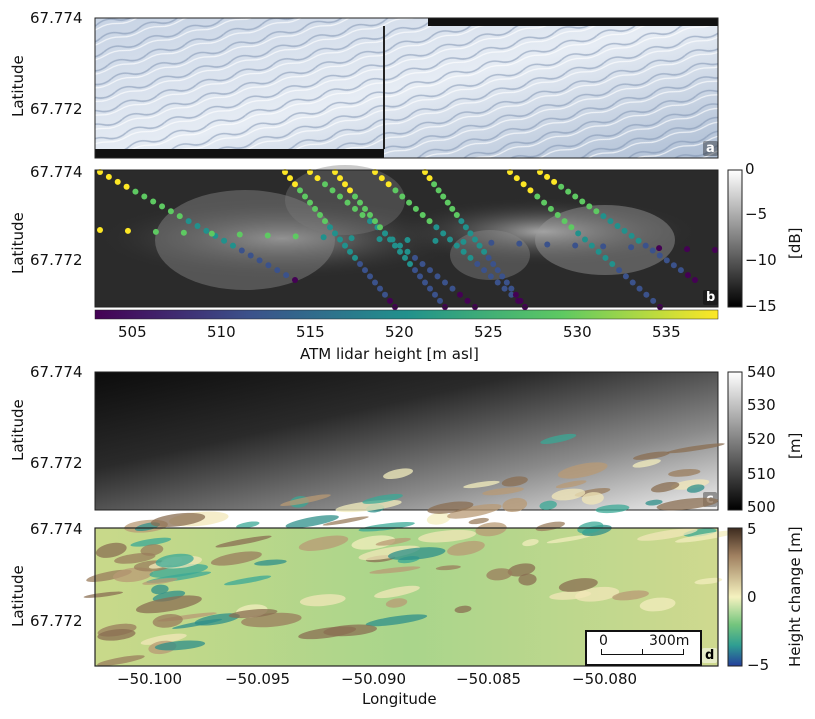 The height and width of the screenshot is (719, 815). What do you see at coordinates (56, 172) in the screenshot?
I see `panel-b-ytick-top: 67.774` at bounding box center [56, 172].